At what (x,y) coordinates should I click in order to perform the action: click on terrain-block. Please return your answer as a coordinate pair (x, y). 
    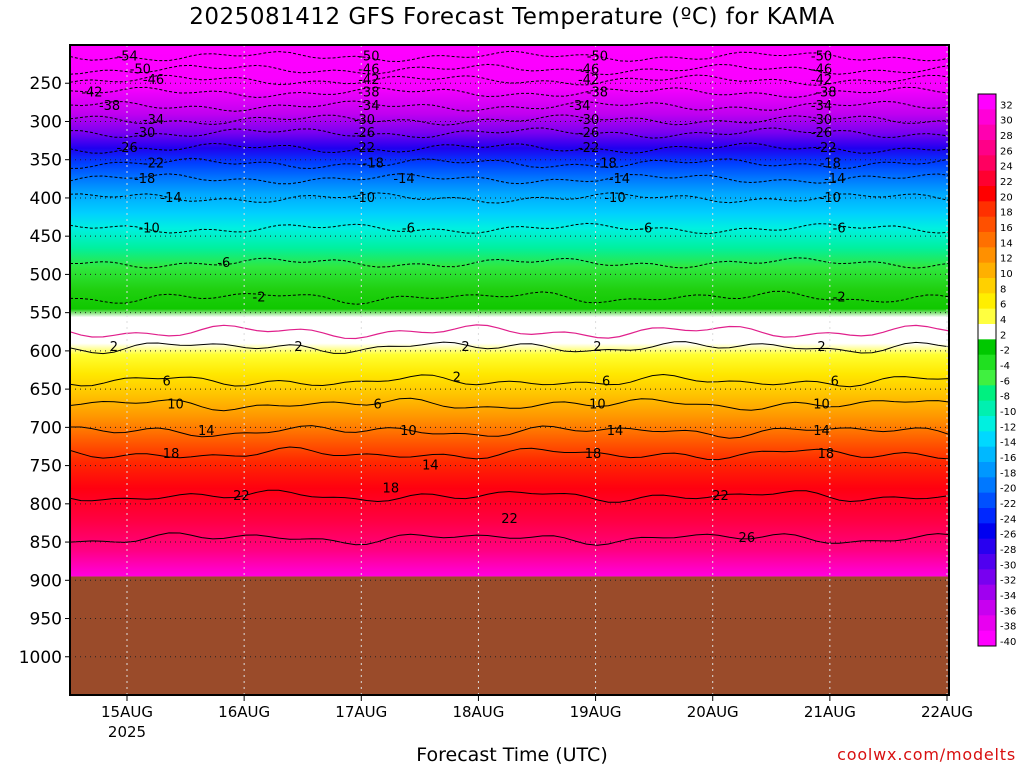
    Looking at the image, I should click on (509, 635).